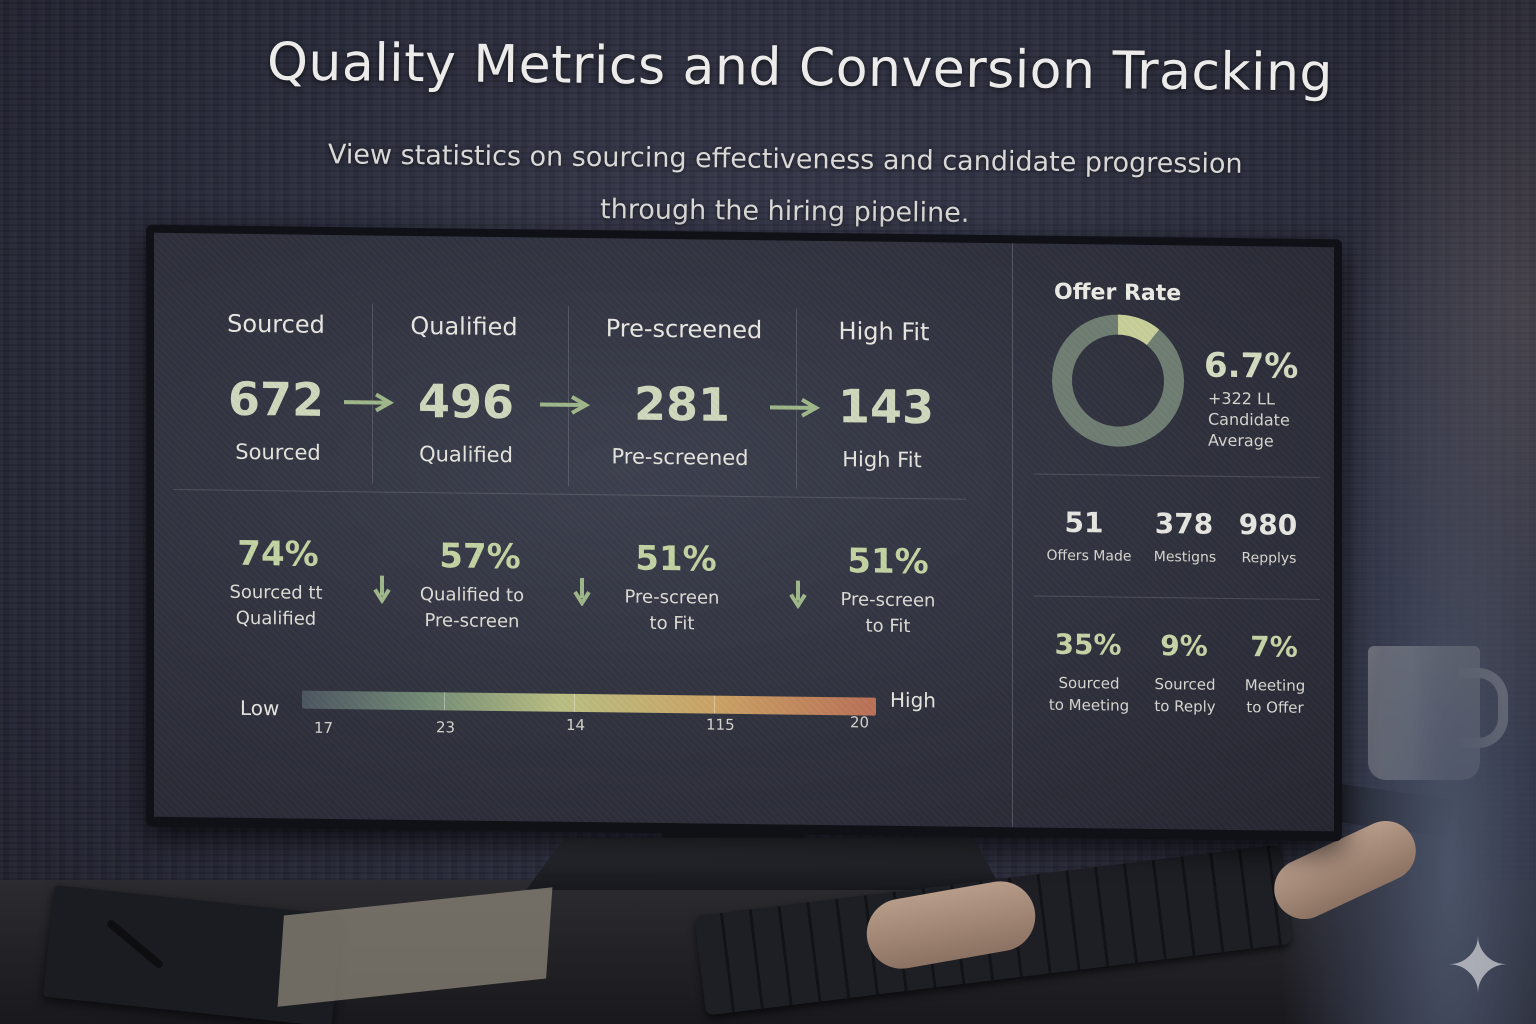 This screenshot has width=1536, height=1024. I want to click on count-label-offers: Offers Made, so click(1089, 556).